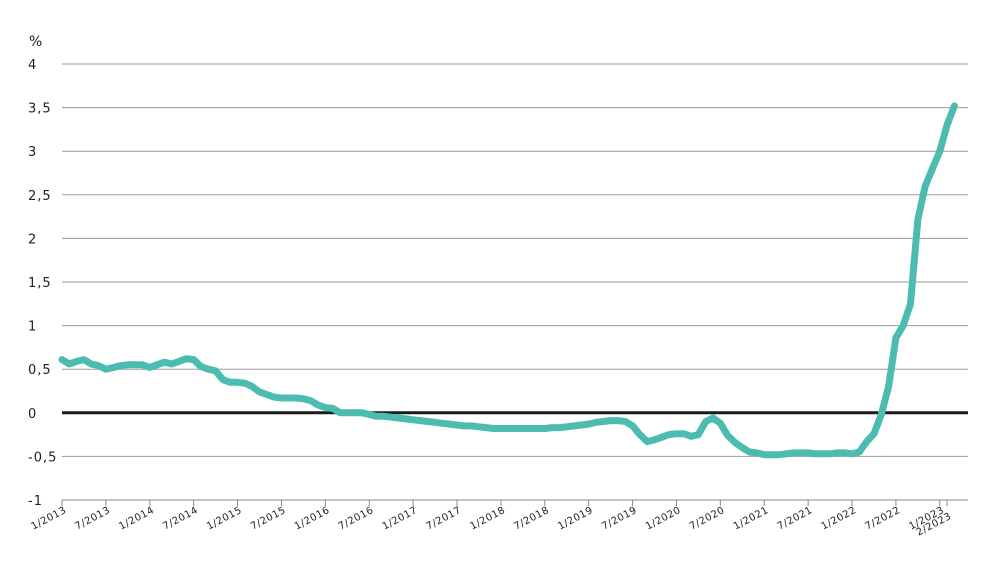  What do you see at coordinates (32, 414) in the screenshot?
I see `y-tick-label: 0` at bounding box center [32, 414].